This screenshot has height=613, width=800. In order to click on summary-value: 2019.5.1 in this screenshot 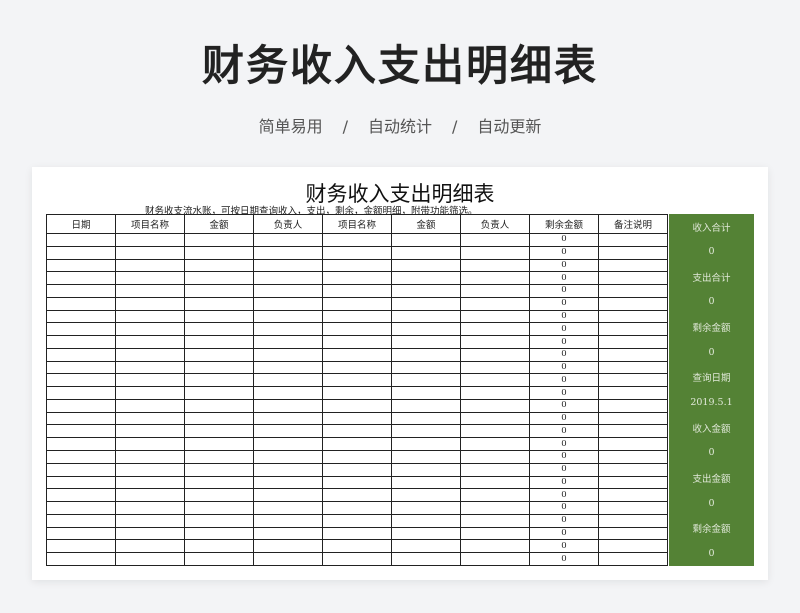, I will do `click(711, 403)`.